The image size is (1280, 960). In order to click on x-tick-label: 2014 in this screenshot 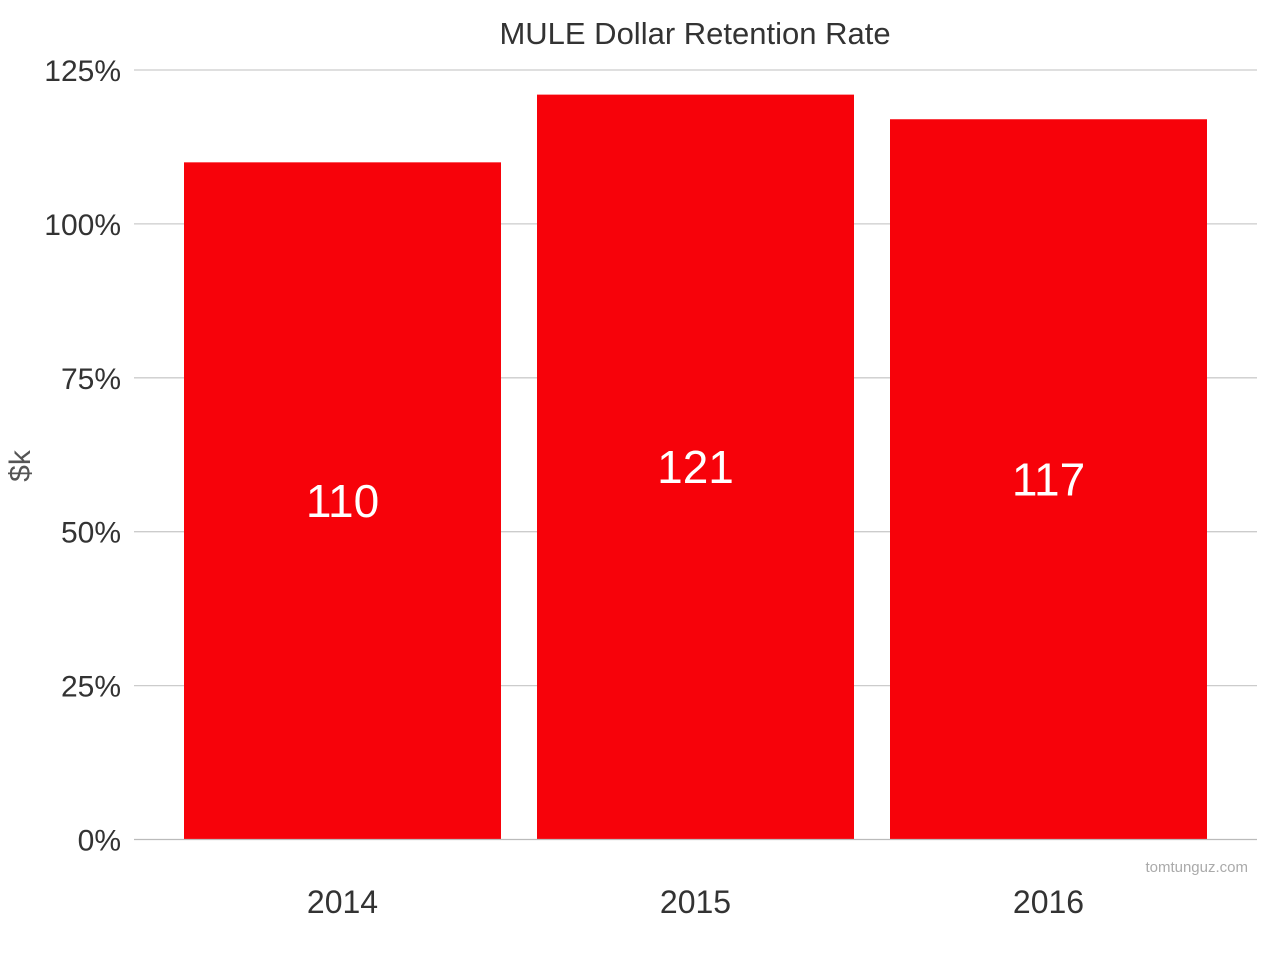, I will do `click(342, 902)`.